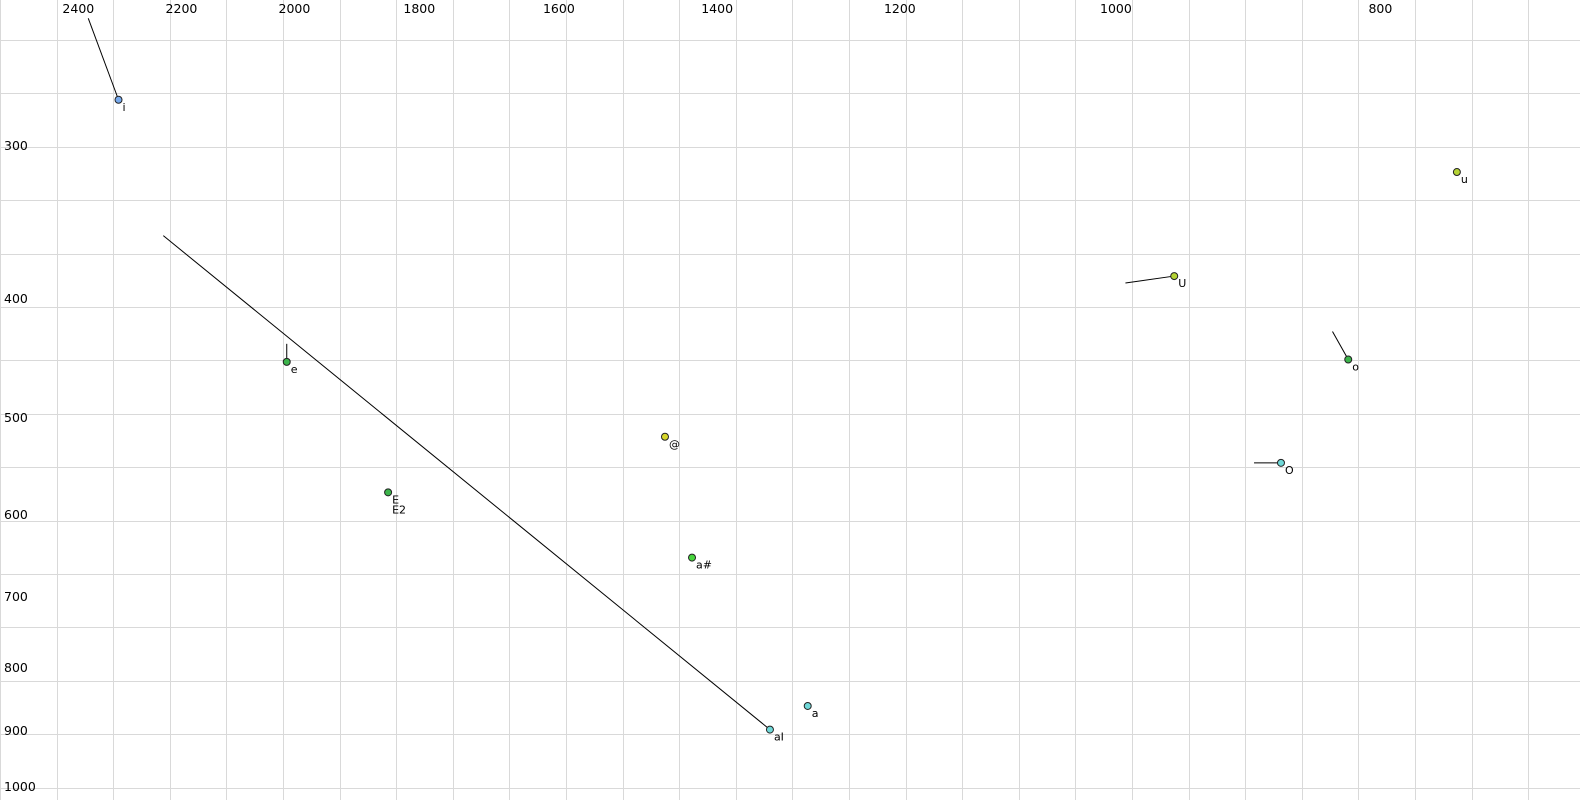 The height and width of the screenshot is (800, 1580). I want to click on y-axis-tick-label: 900, so click(16, 730).